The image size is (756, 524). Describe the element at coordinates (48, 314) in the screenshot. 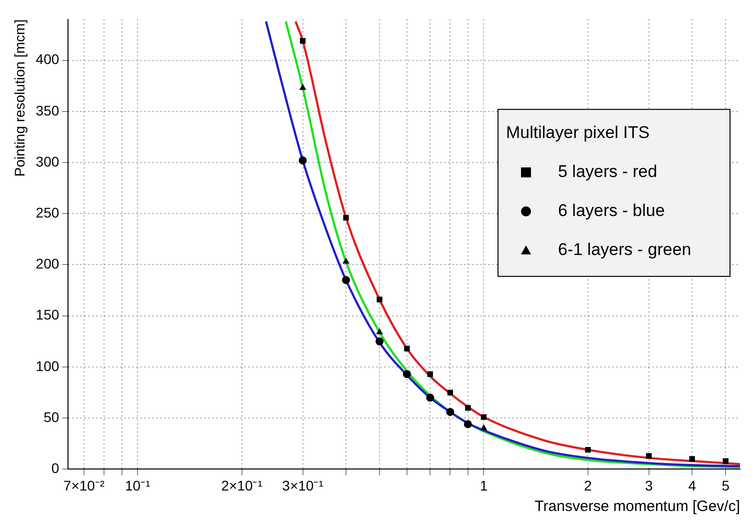

I see `y-tick-label: 150` at that location.